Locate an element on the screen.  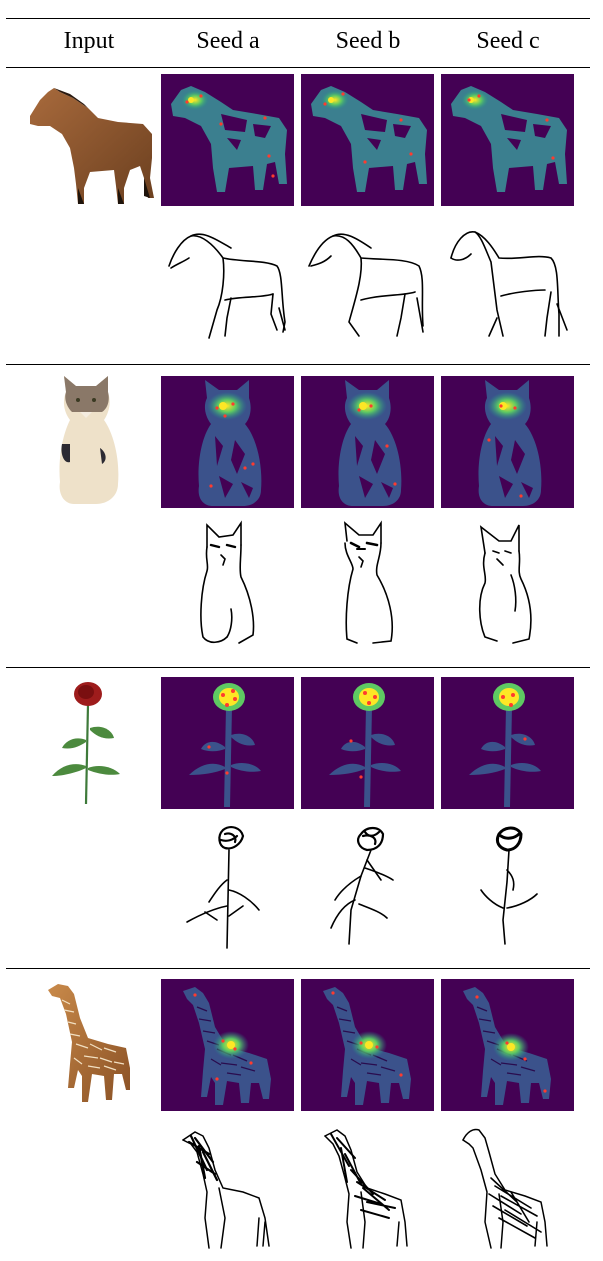
heatmap-cat-seed-c is located at coordinates (507, 442).